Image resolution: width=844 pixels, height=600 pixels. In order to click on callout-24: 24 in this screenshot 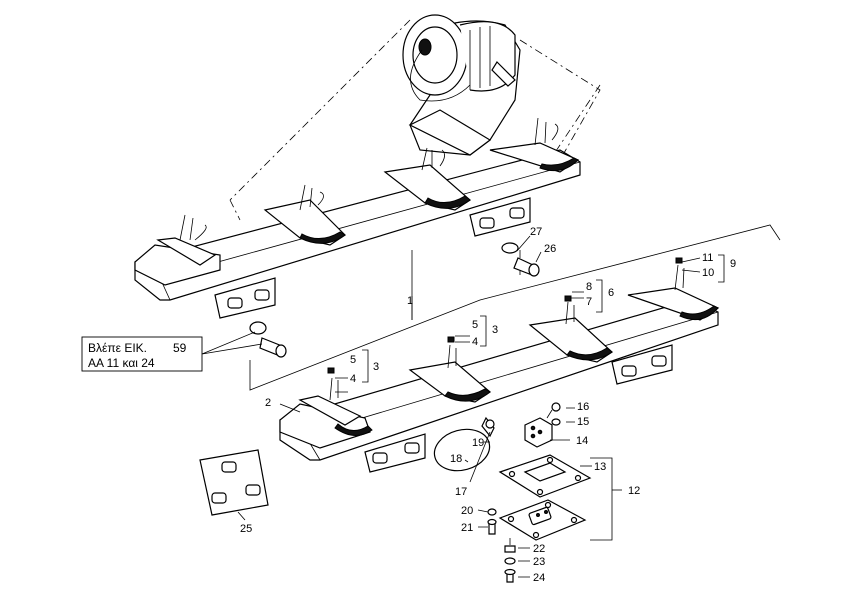, I will do `click(539, 578)`.